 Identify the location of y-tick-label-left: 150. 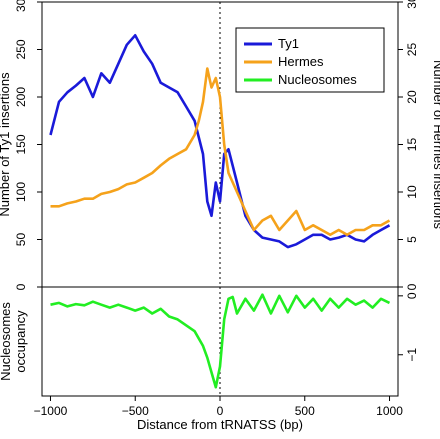
(21, 144).